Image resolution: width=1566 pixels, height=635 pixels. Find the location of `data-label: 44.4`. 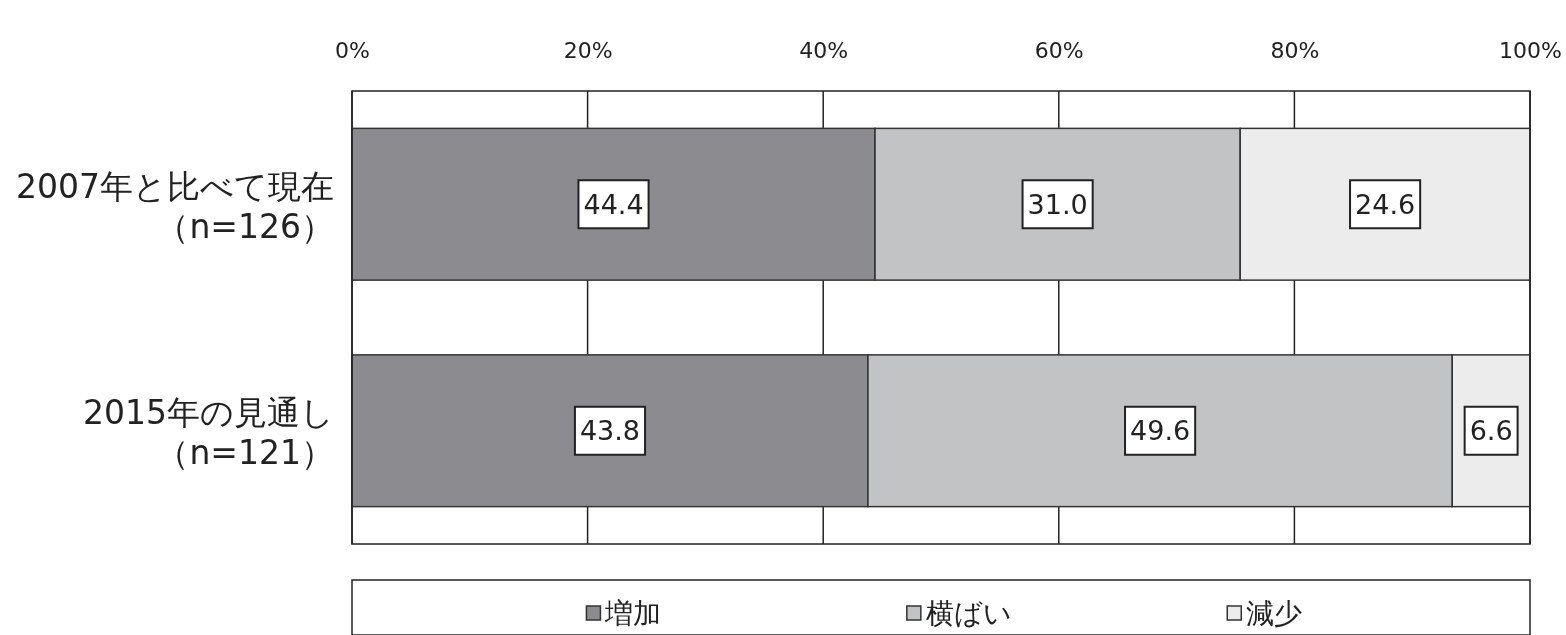

data-label: 44.4 is located at coordinates (613, 204).